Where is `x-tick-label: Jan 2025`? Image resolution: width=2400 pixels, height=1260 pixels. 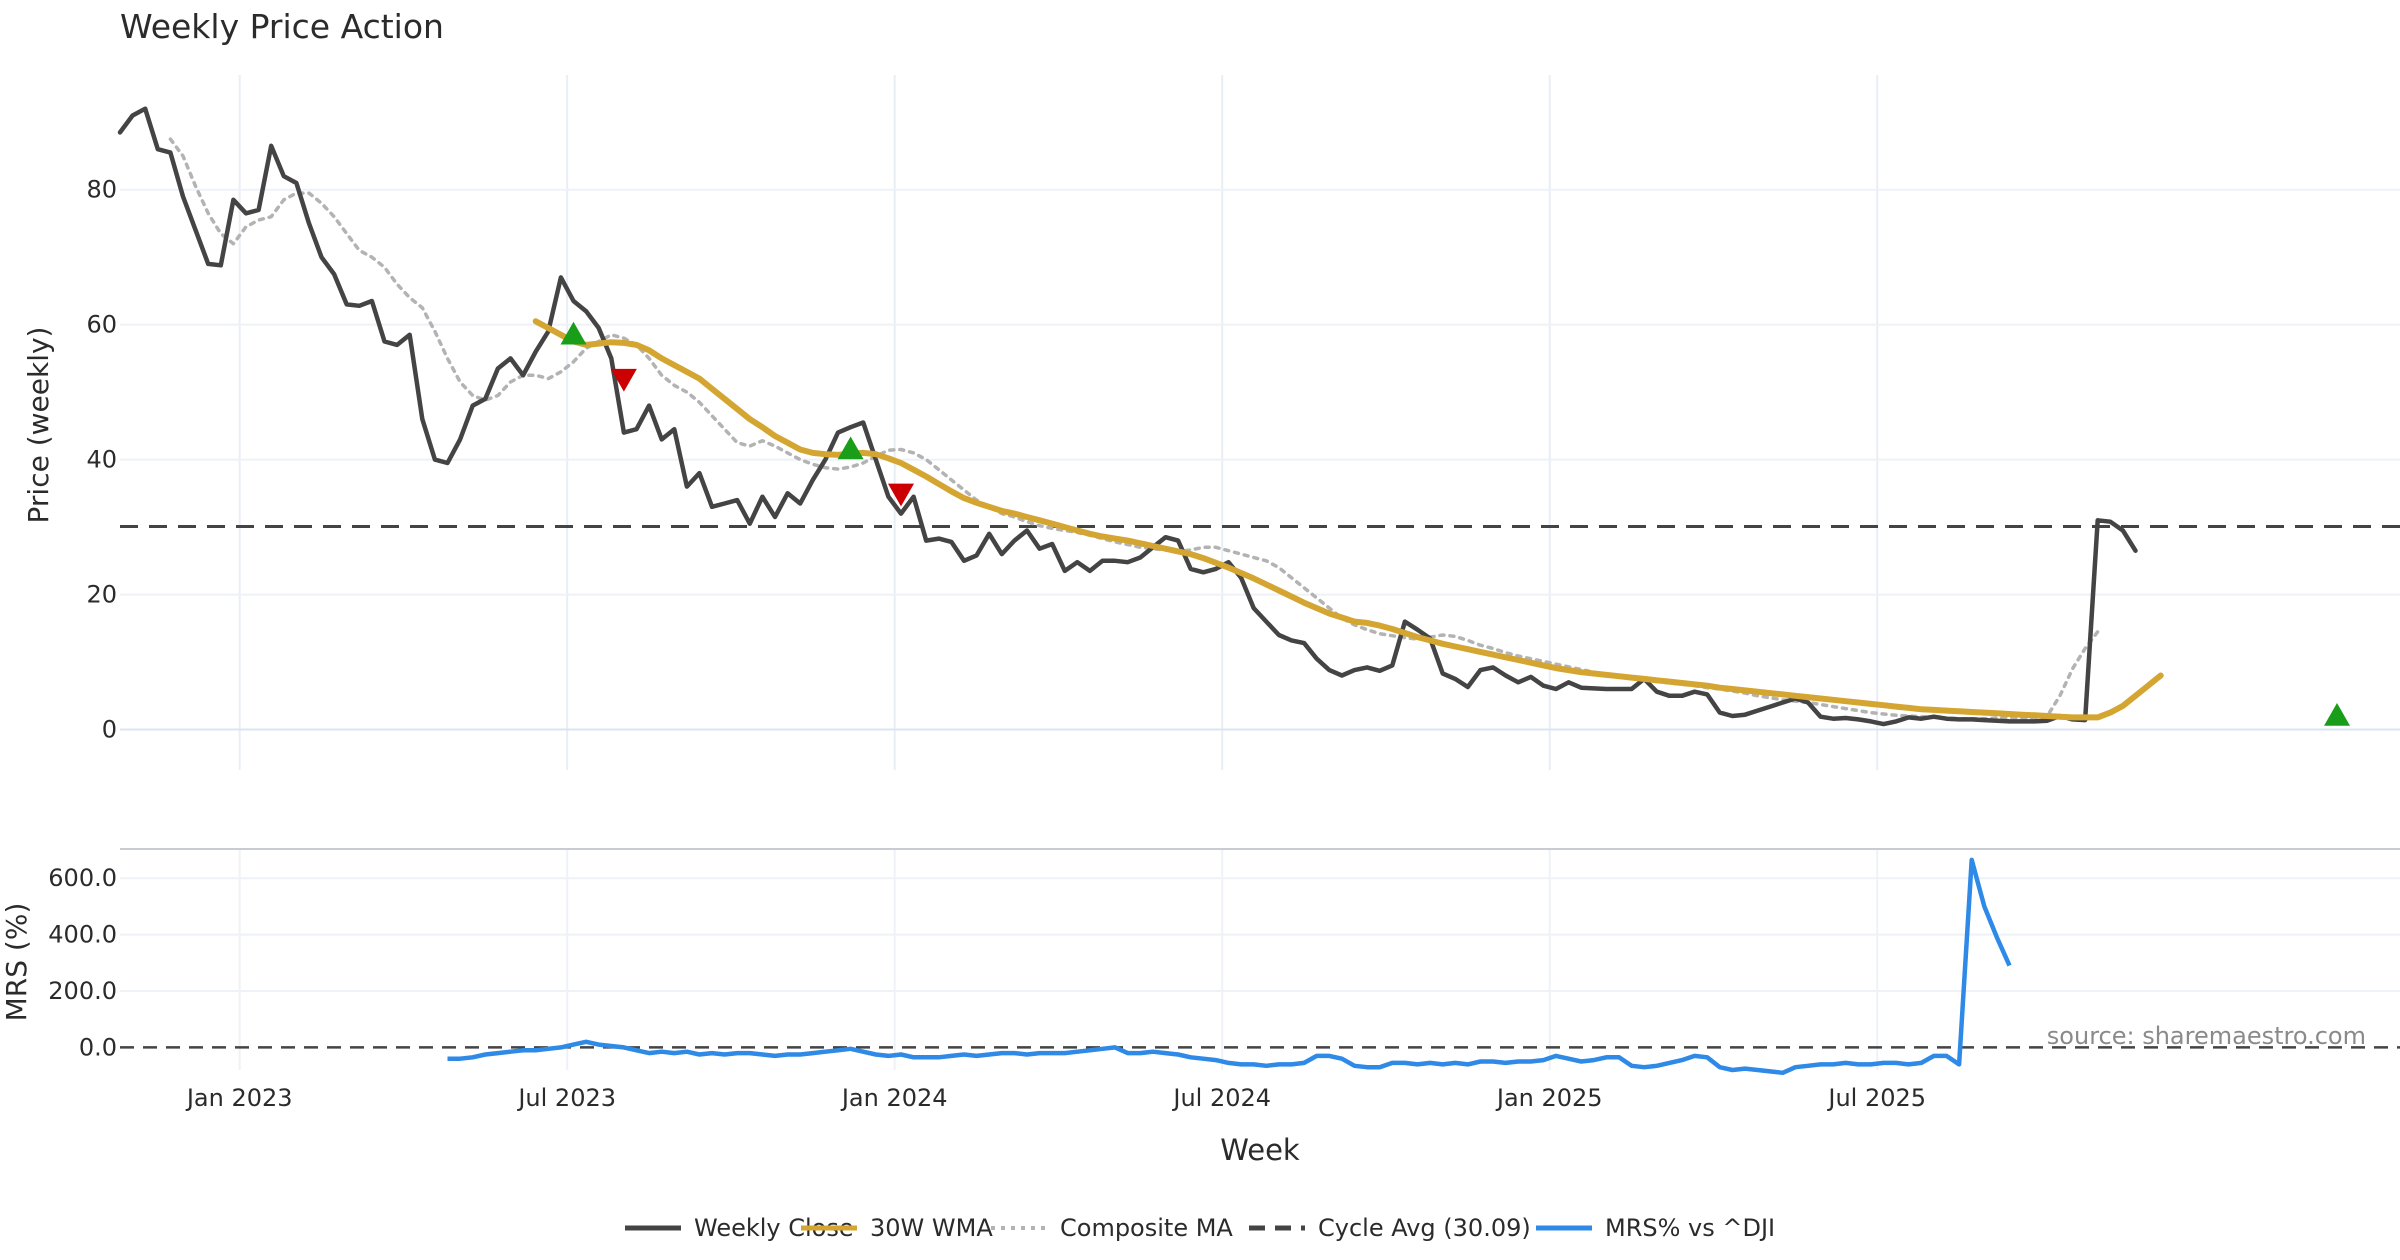
x-tick-label: Jan 2025 is located at coordinates (1549, 1098).